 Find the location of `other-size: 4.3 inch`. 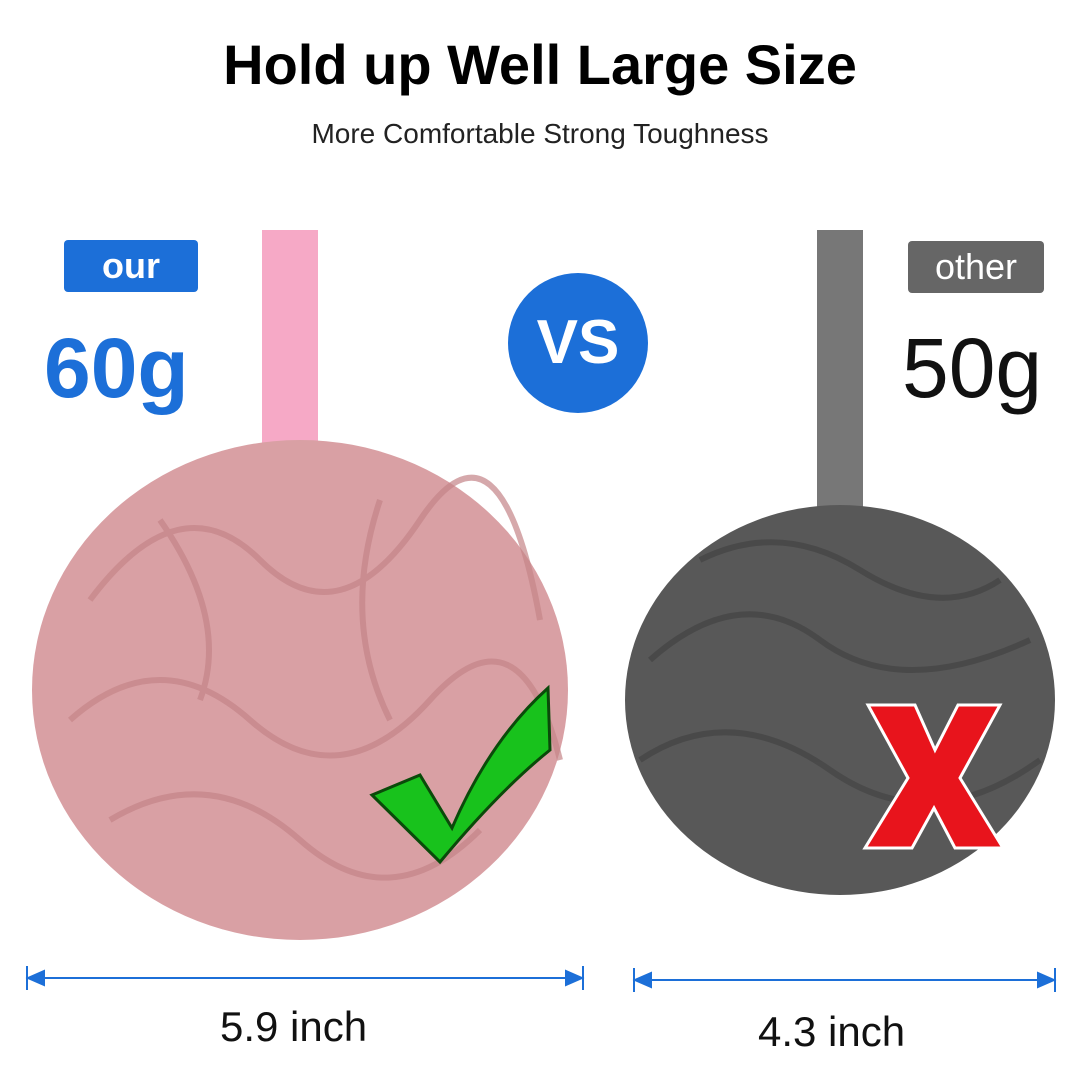

other-size: 4.3 inch is located at coordinates (832, 1031).